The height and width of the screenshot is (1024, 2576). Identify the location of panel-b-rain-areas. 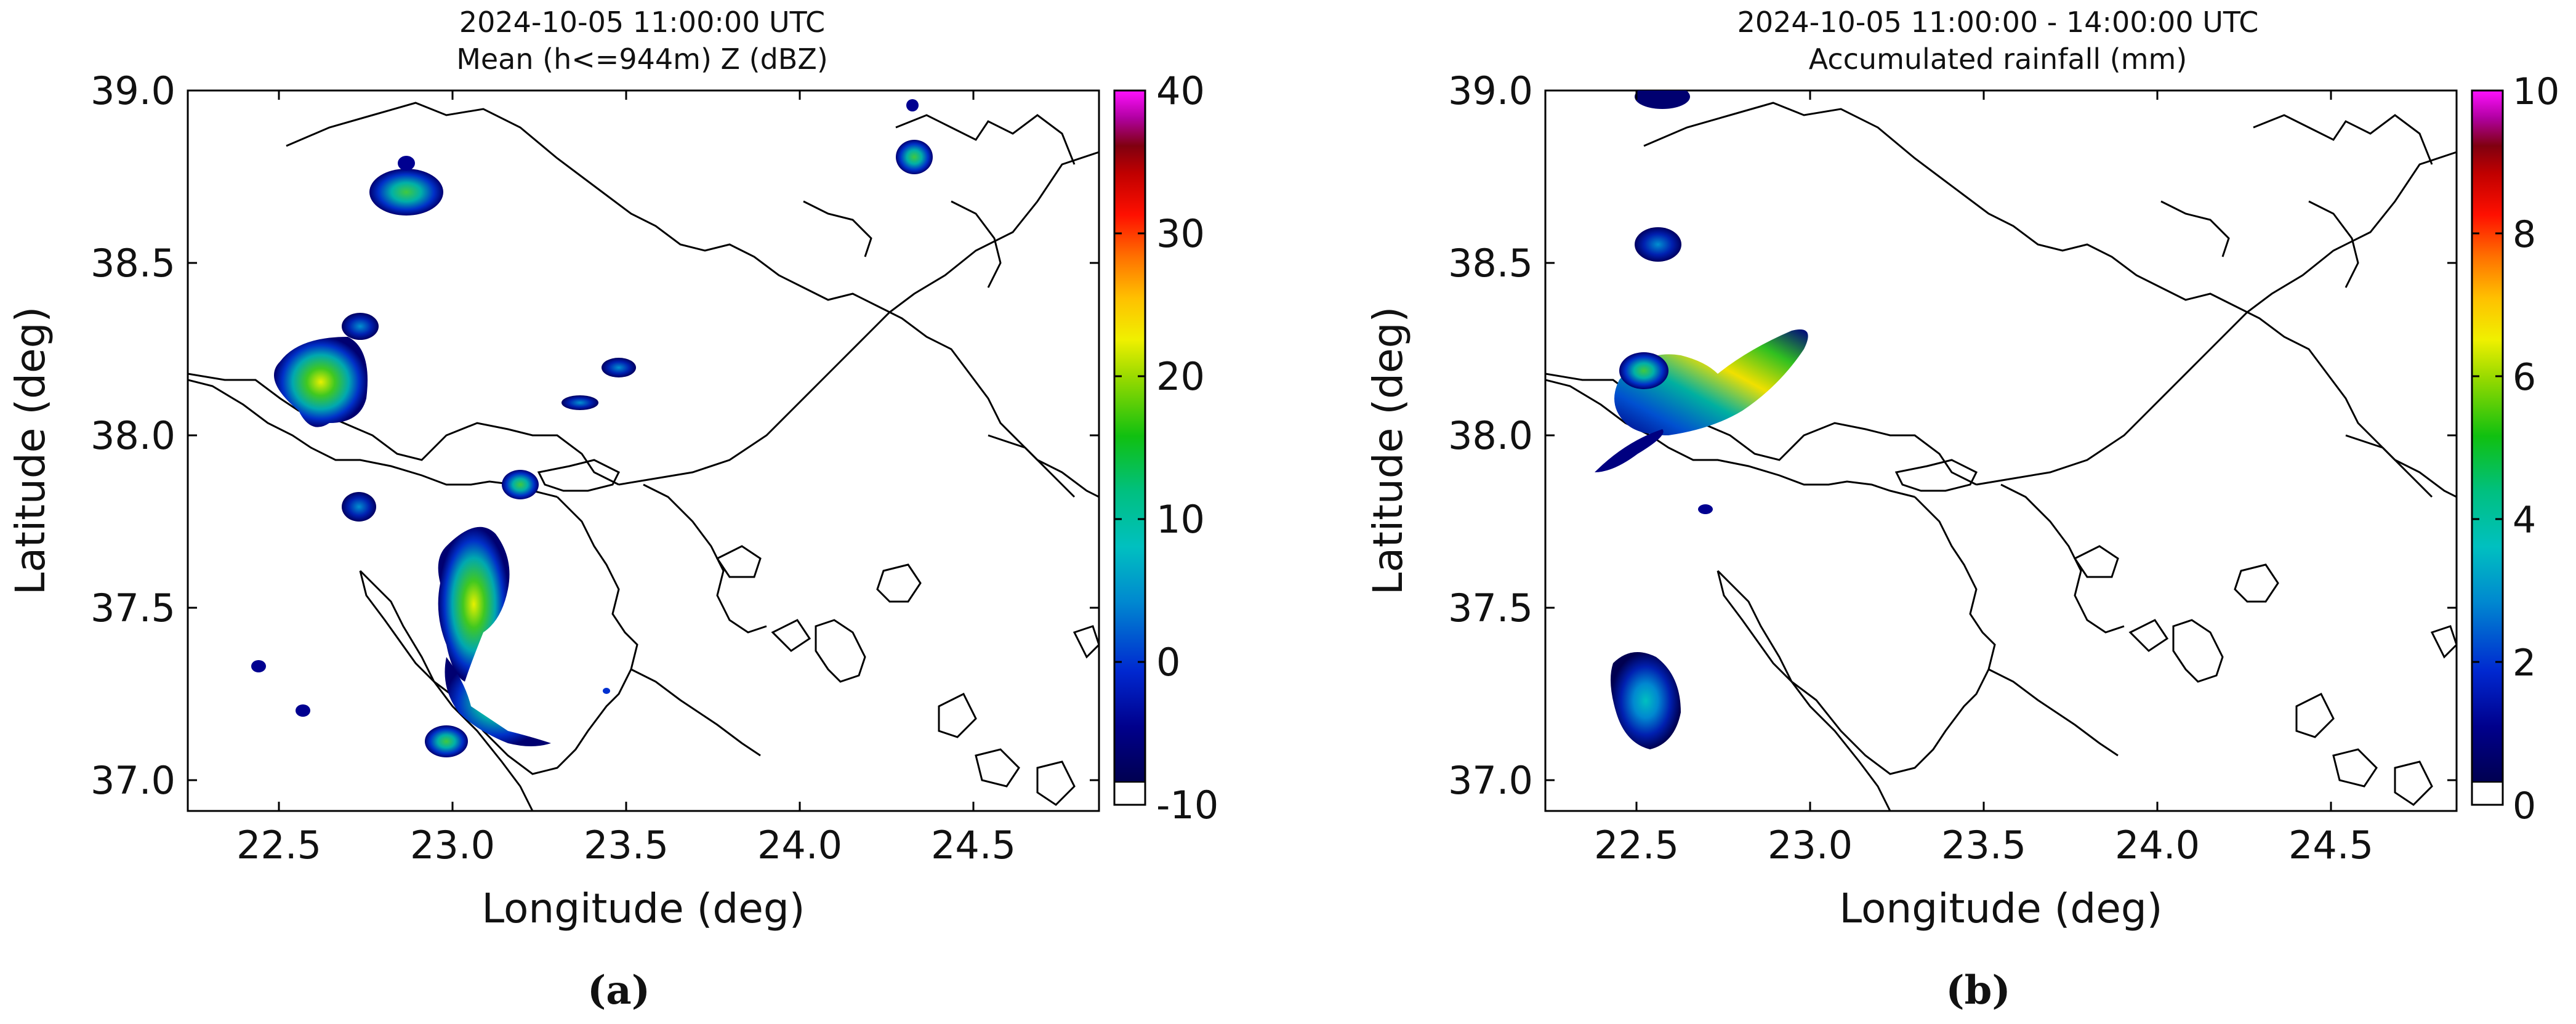
(1701, 420).